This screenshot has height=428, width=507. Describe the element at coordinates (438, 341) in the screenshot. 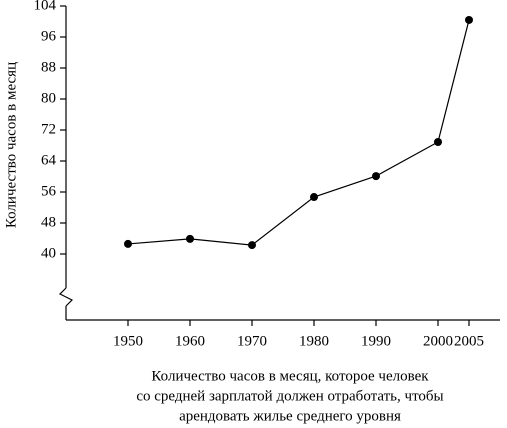

I see `x-tick-label: 2000` at that location.